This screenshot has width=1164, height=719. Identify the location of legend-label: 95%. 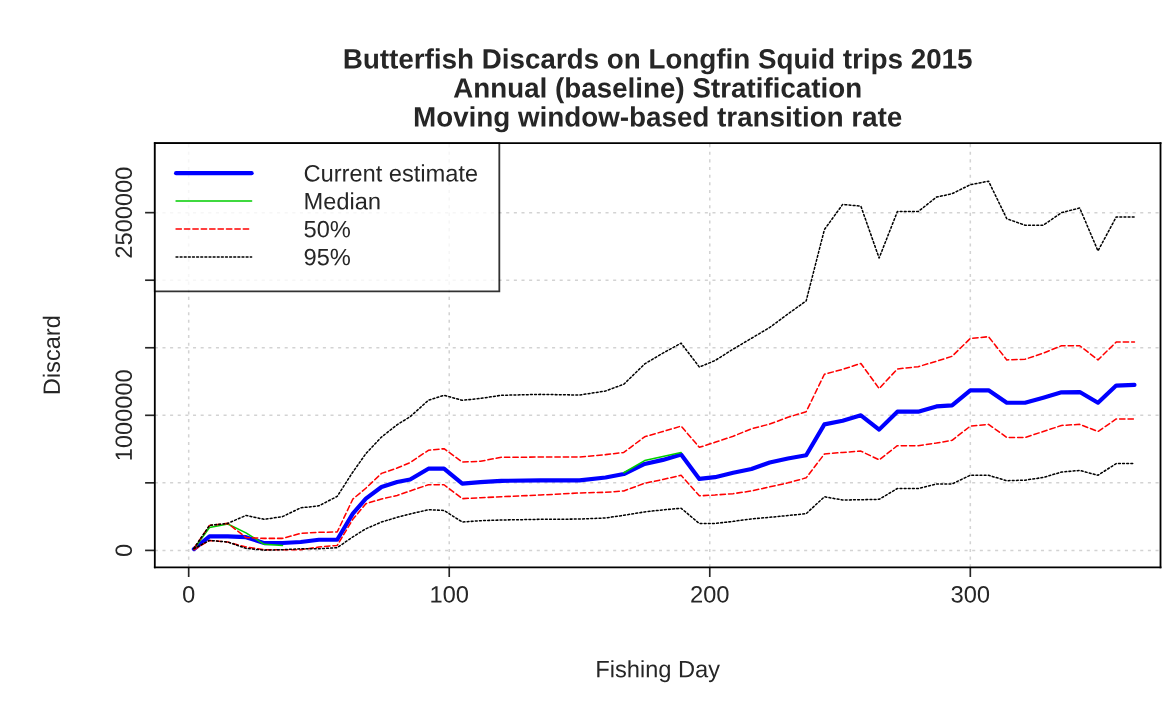
(327, 257).